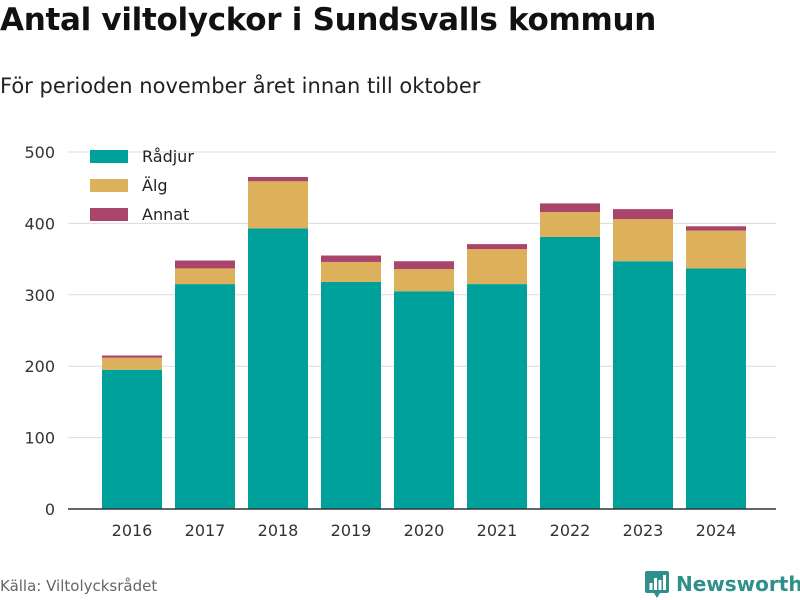 This screenshot has height=600, width=800. Describe the element at coordinates (328, 20) in the screenshot. I see `chart-title: Antal viltolyckor i Sundsvalls kommun` at that location.